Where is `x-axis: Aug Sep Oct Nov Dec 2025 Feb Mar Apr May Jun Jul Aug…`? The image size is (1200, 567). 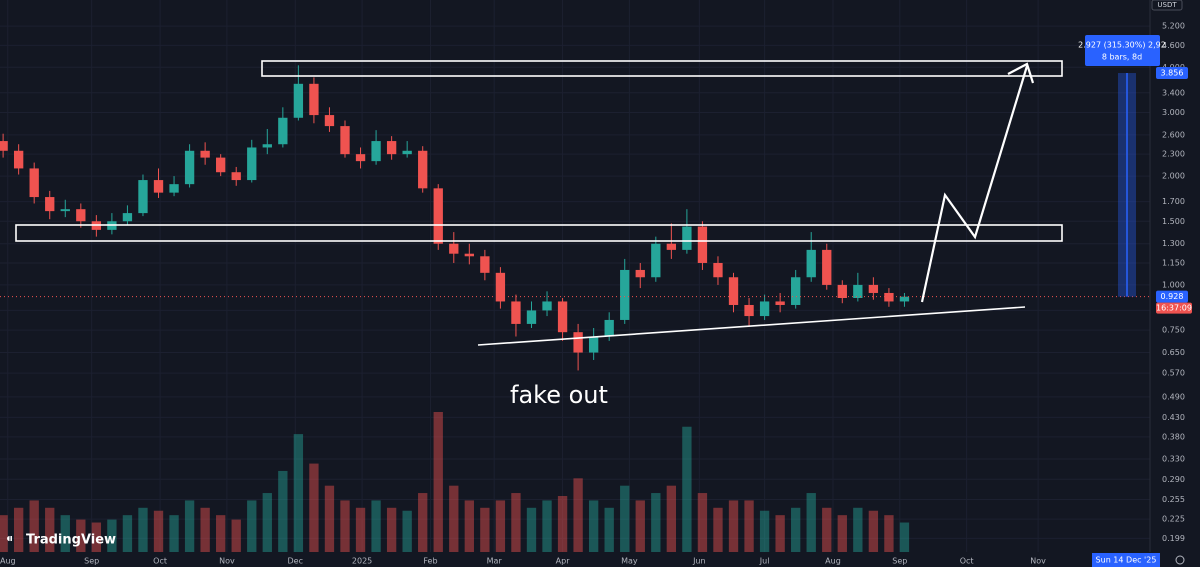 x-axis: Aug Sep Oct Nov Dec 2025 Feb Mar Apr May Jun Jul Aug… is located at coordinates (523, 561).